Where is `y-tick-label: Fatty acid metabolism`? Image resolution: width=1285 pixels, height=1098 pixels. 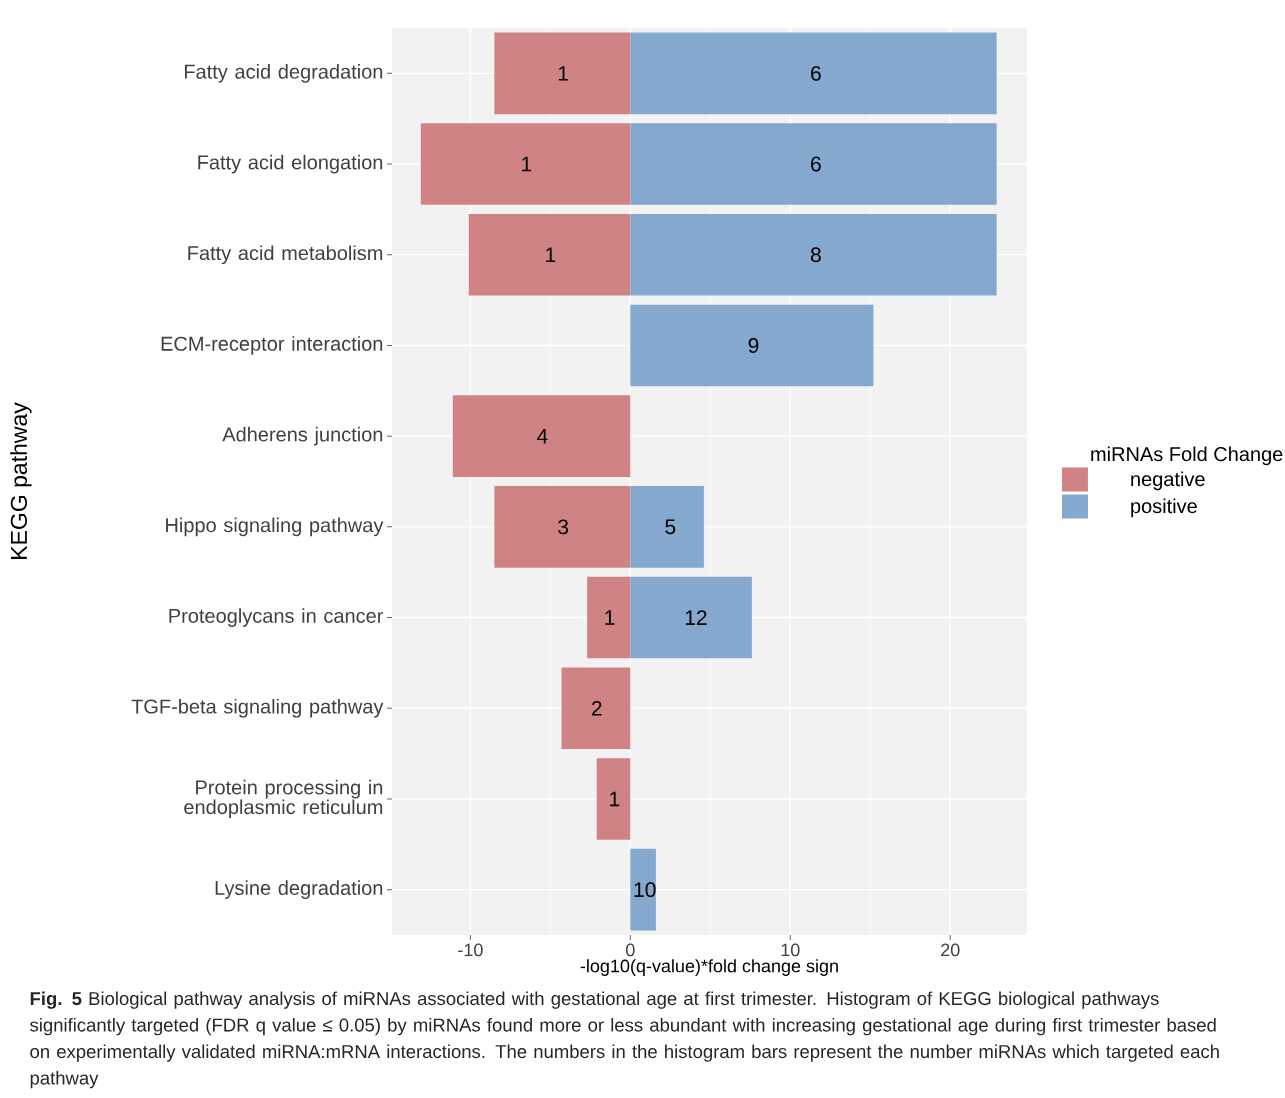
y-tick-label: Fatty acid metabolism is located at coordinates (285, 255).